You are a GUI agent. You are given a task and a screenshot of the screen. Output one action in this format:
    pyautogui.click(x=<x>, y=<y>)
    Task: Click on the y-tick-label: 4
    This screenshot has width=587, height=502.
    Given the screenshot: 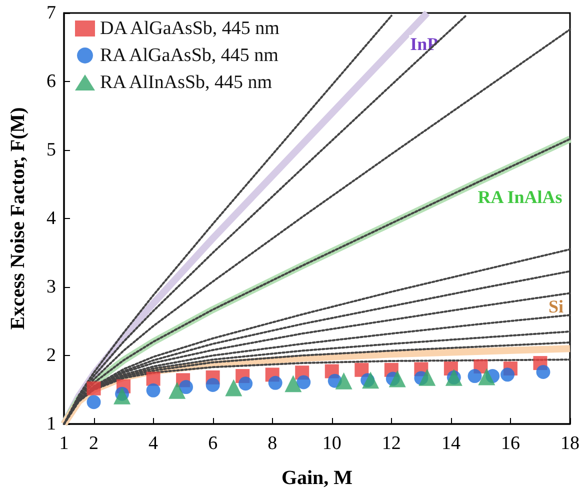 What is the action you would take?
    pyautogui.click(x=51, y=218)
    